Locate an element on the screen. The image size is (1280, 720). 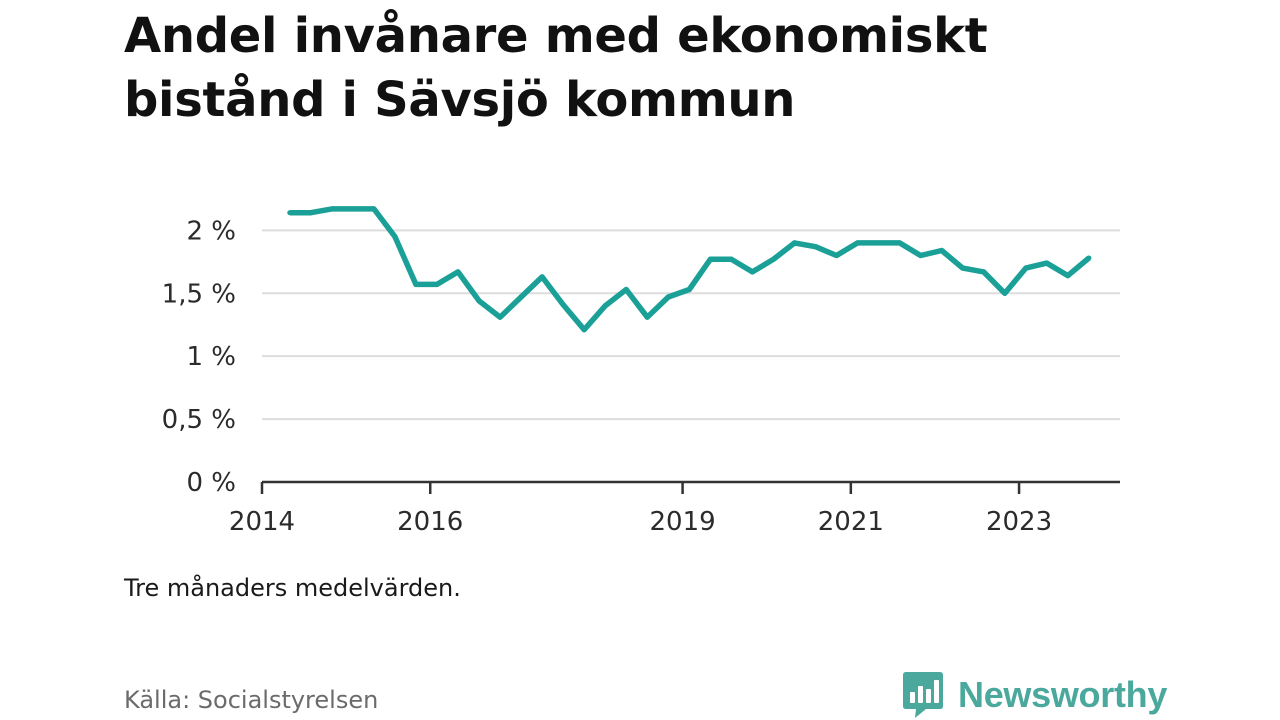
x-tick-label: 2019 is located at coordinates (683, 522).